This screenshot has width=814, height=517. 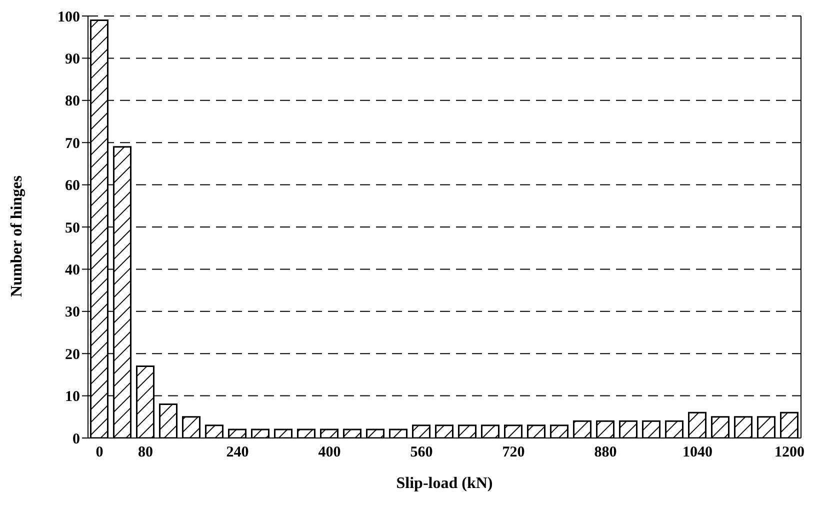 I want to click on x-tick-label: 80, so click(x=145, y=452).